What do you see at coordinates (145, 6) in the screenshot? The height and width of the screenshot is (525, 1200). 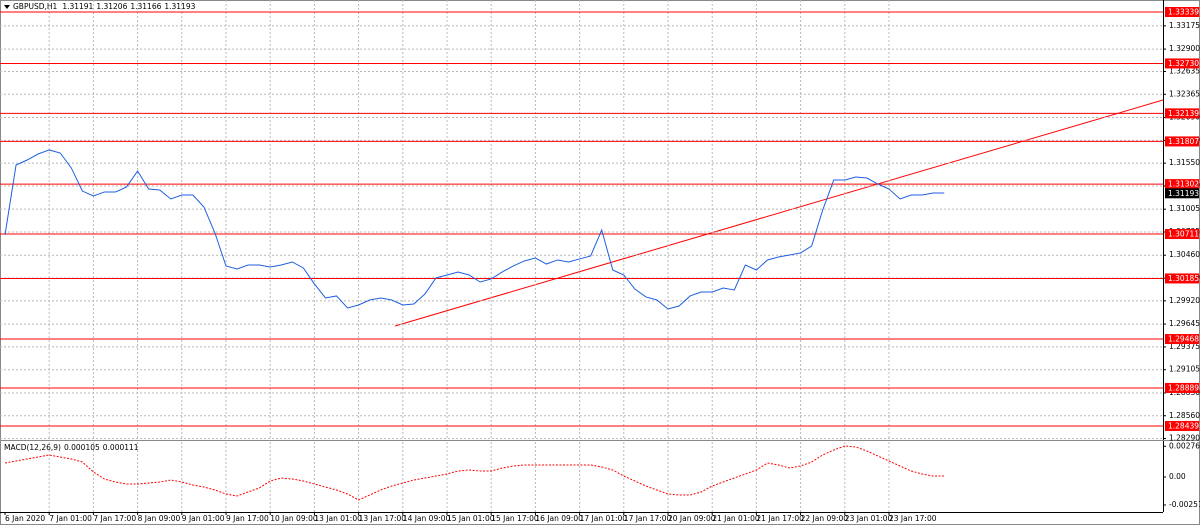 I see `low: 1.31166` at bounding box center [145, 6].